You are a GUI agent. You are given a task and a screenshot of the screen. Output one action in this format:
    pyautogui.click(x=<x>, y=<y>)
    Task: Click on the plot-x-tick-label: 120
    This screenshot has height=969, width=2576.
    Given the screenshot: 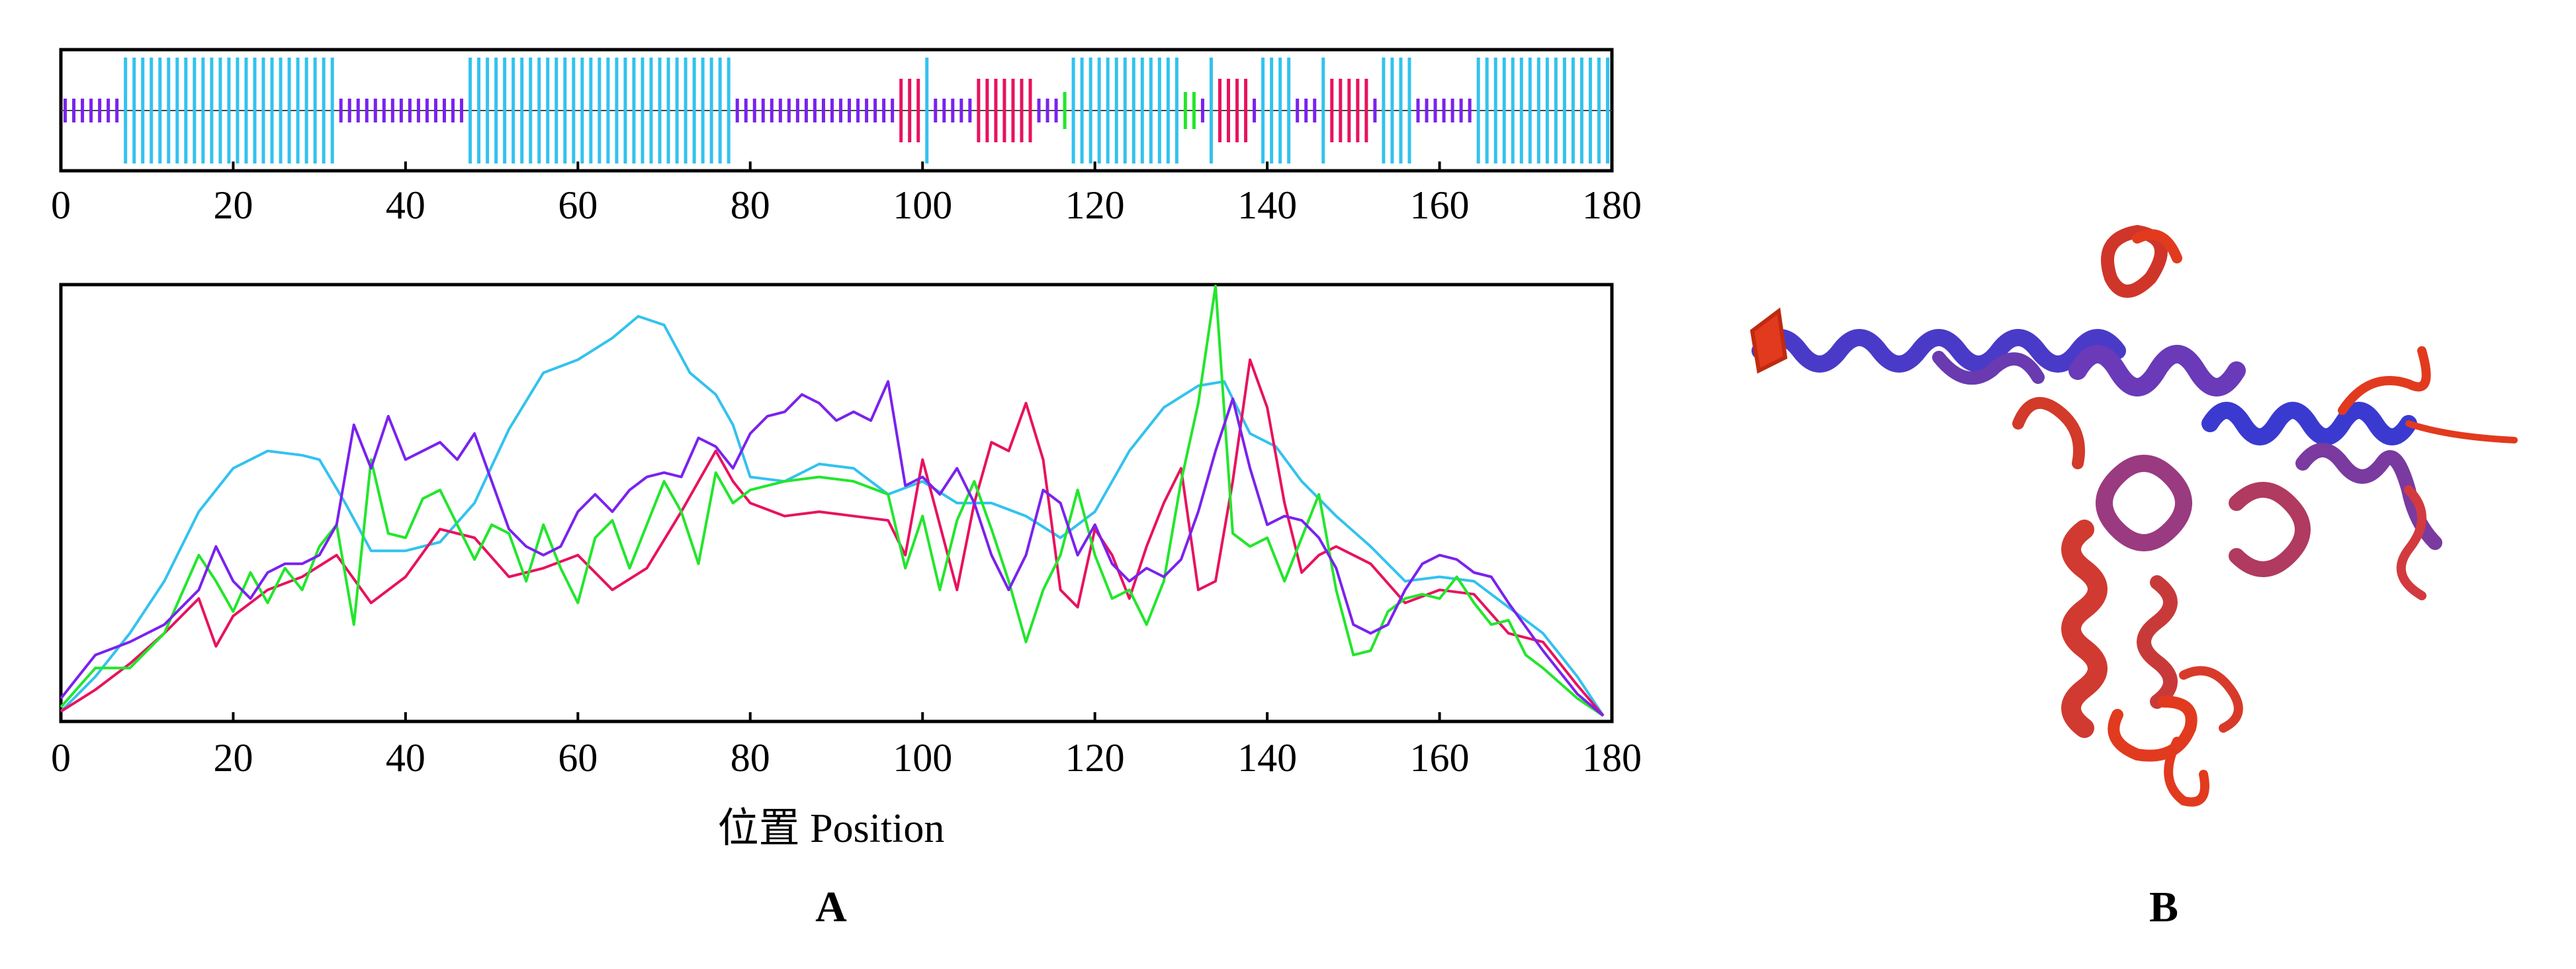 What is the action you would take?
    pyautogui.click(x=1095, y=758)
    